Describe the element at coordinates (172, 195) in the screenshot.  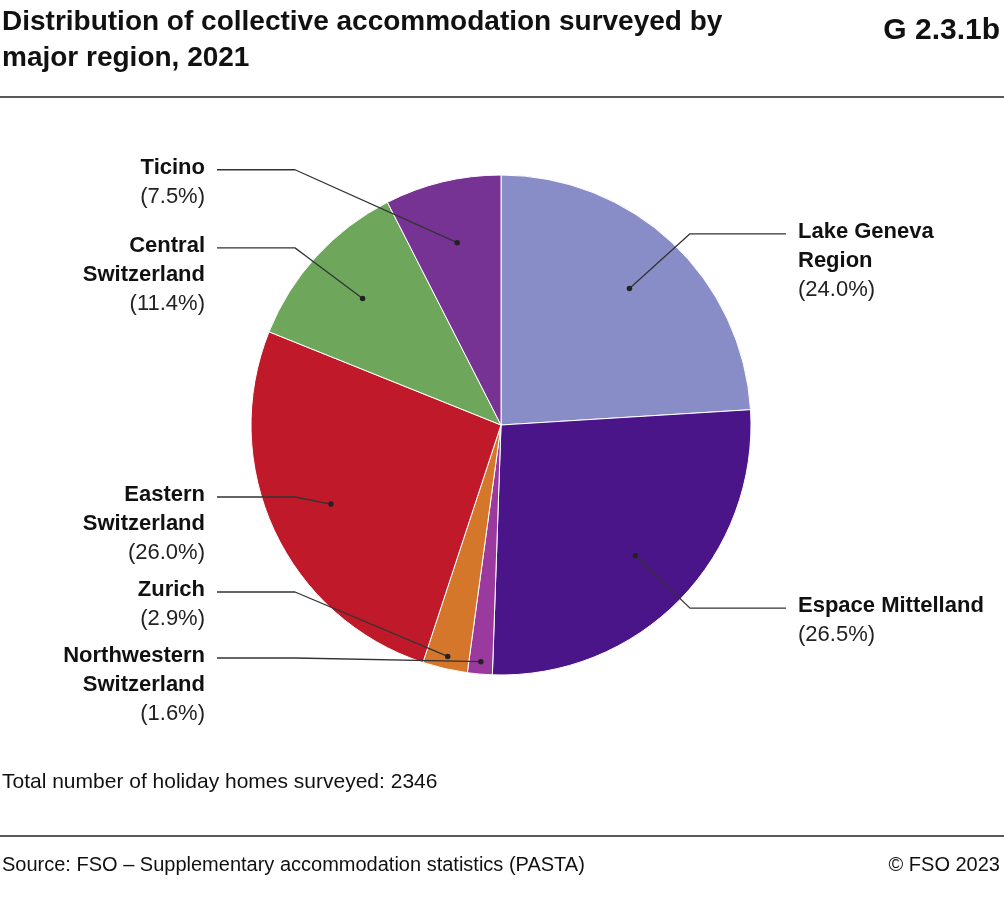
I see `data-label: (7.5%)` at that location.